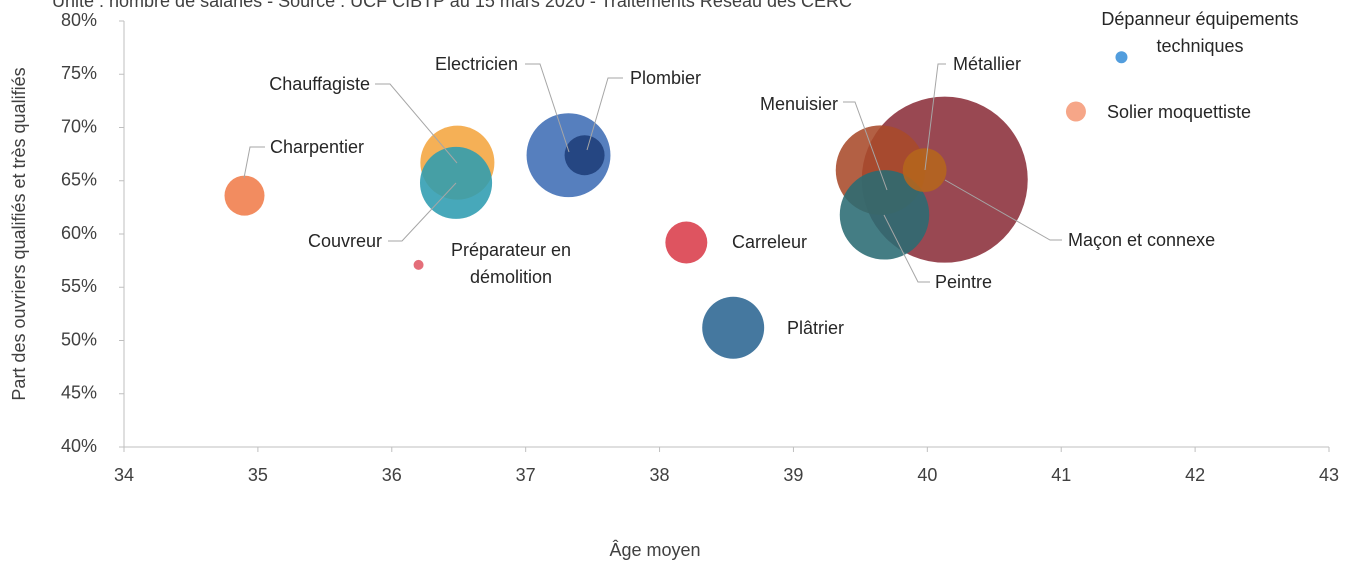 The height and width of the screenshot is (563, 1367). Describe the element at coordinates (511, 263) in the screenshot. I see `data-label: Préparateur en démolition` at that location.